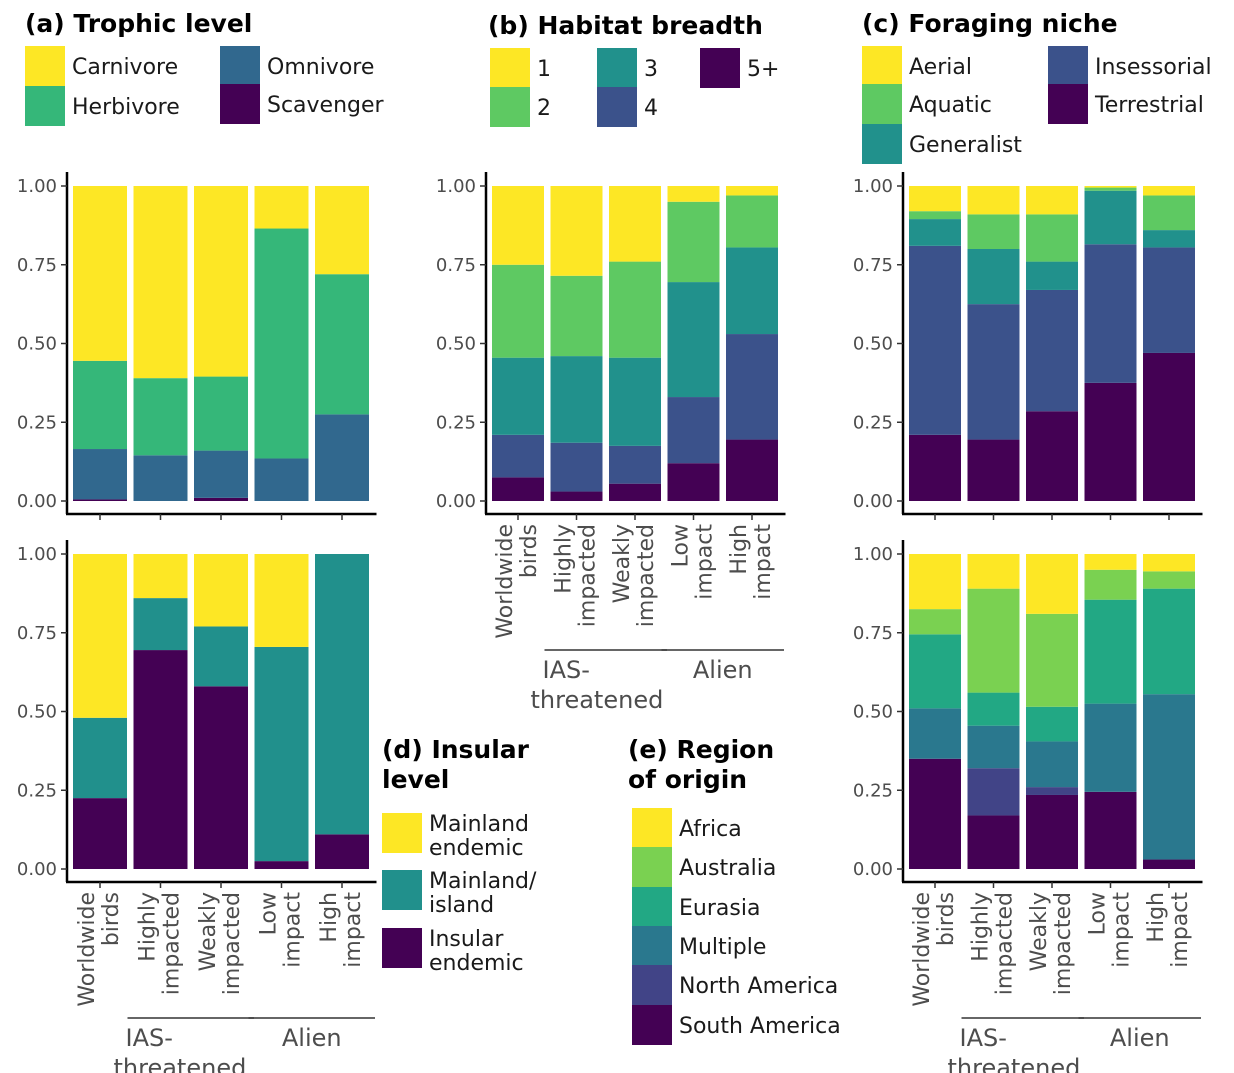 The height and width of the screenshot is (1073, 1234). Describe the element at coordinates (935, 582) in the screenshot. I see `bar-segment-africa` at that location.